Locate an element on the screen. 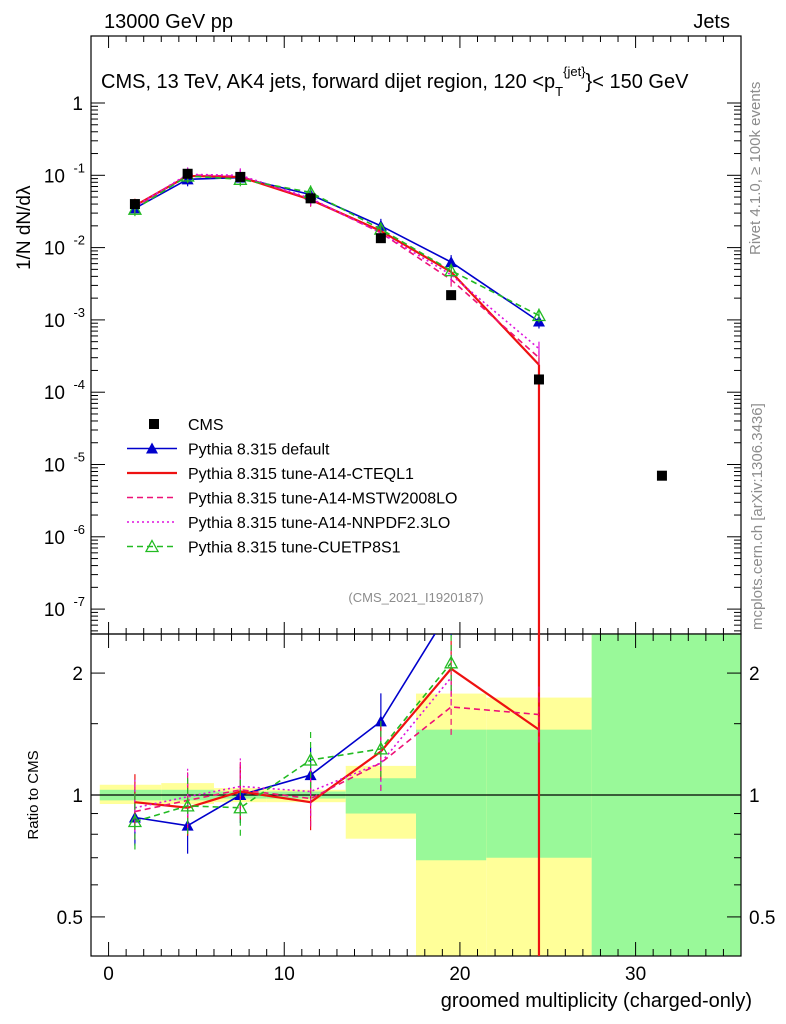  y-tick-exponent: -7 is located at coordinates (79, 601).